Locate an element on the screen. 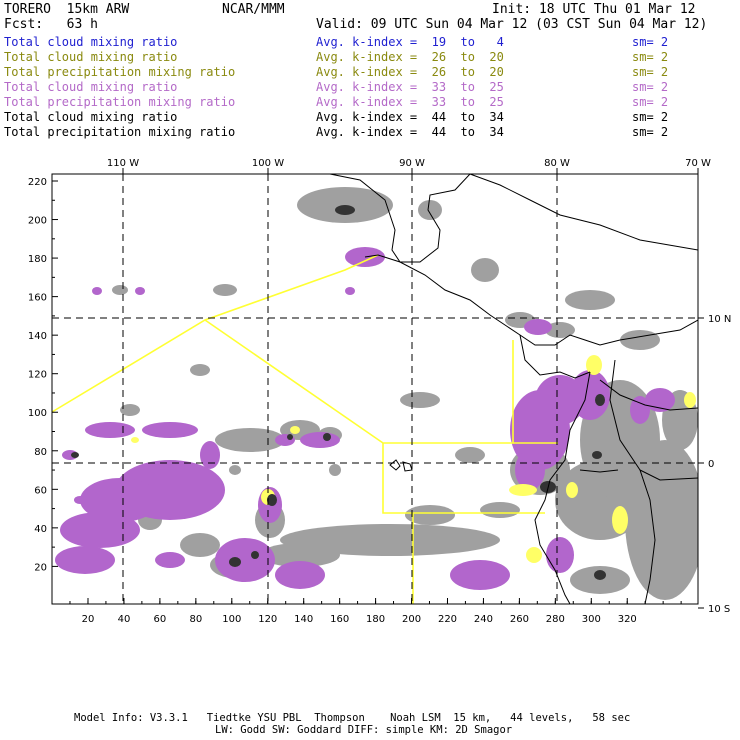  x-tick-label: 320 is located at coordinates (627, 619).